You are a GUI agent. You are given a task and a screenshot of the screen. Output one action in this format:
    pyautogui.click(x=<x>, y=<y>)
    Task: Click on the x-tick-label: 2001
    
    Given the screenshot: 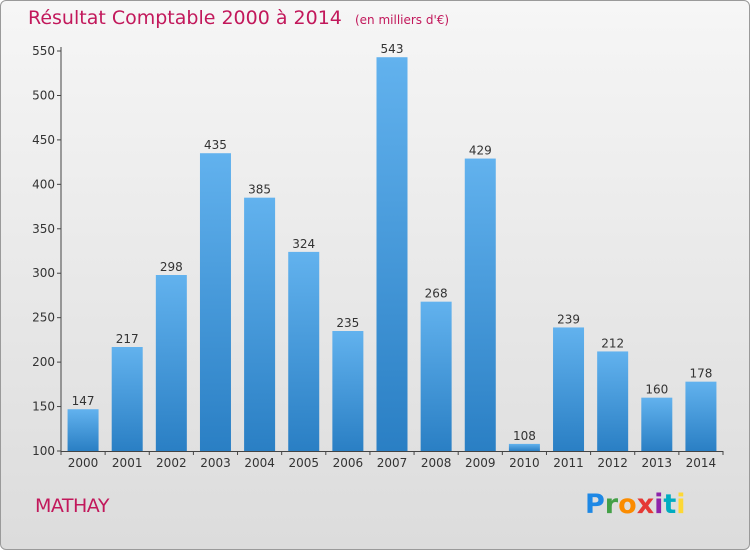 What is the action you would take?
    pyautogui.click(x=127, y=463)
    